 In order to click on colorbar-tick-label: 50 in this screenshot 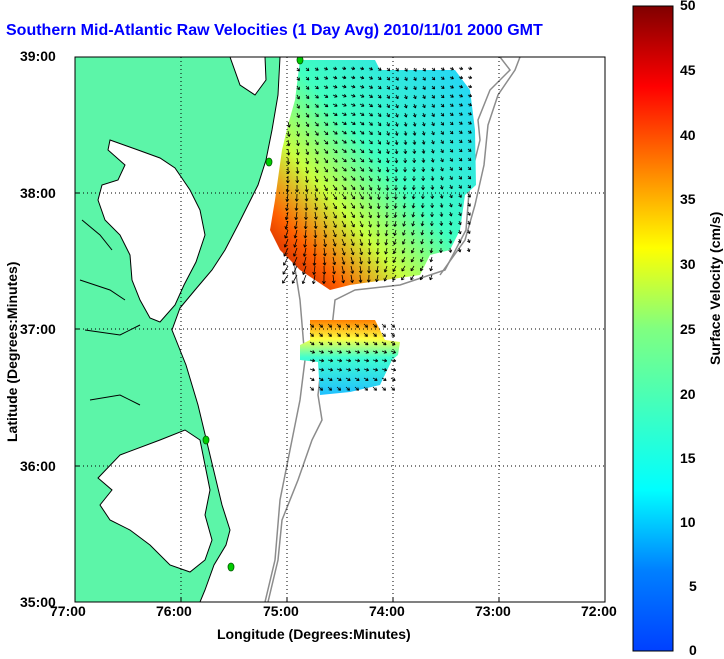, I will do `click(688, 6)`.